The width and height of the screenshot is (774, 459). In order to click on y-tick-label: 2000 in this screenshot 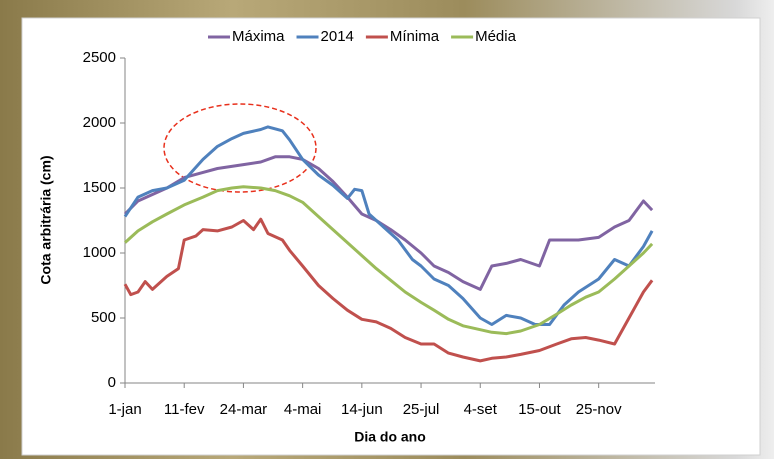, I will do `click(99, 122)`.